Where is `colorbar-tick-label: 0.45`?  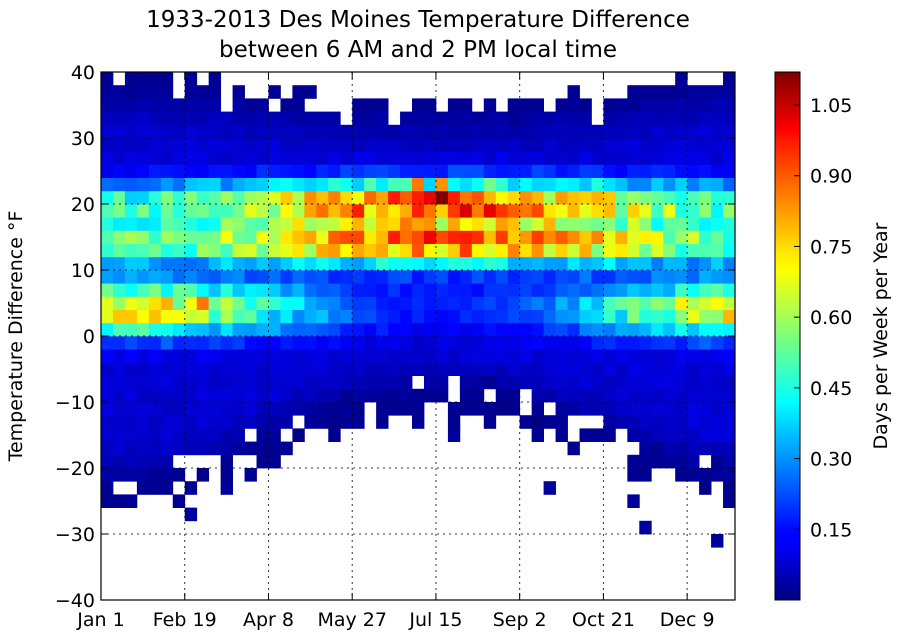 colorbar-tick-label: 0.45 is located at coordinates (831, 389).